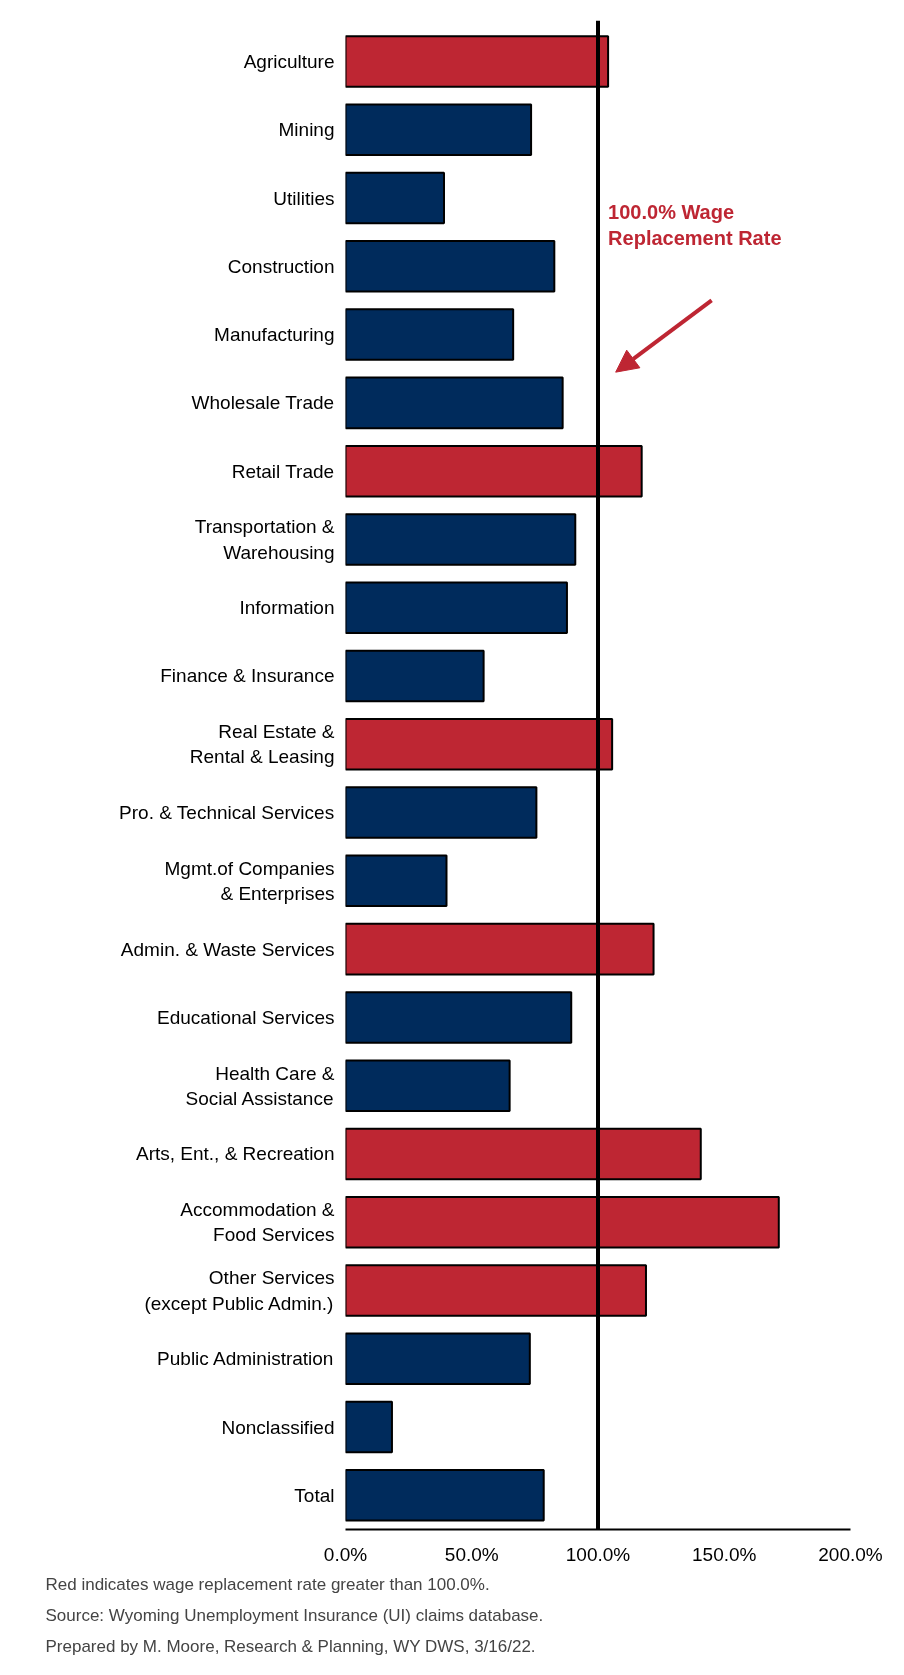  Describe the element at coordinates (274, 335) in the screenshot. I see `y-tick-label: Manufacturing` at that location.